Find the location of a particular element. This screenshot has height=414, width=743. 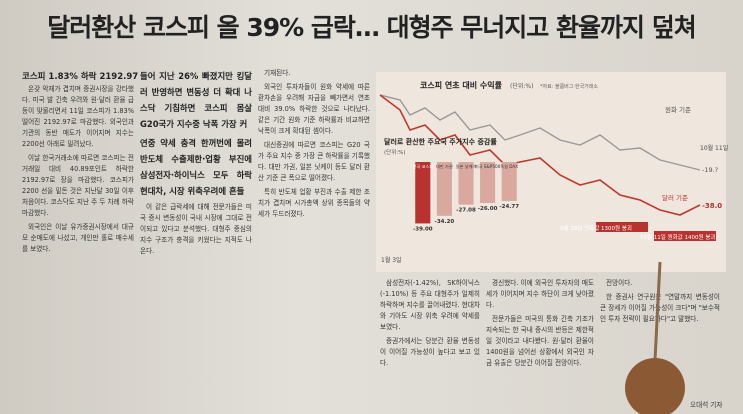

dollar-line is located at coordinates (540, 155).